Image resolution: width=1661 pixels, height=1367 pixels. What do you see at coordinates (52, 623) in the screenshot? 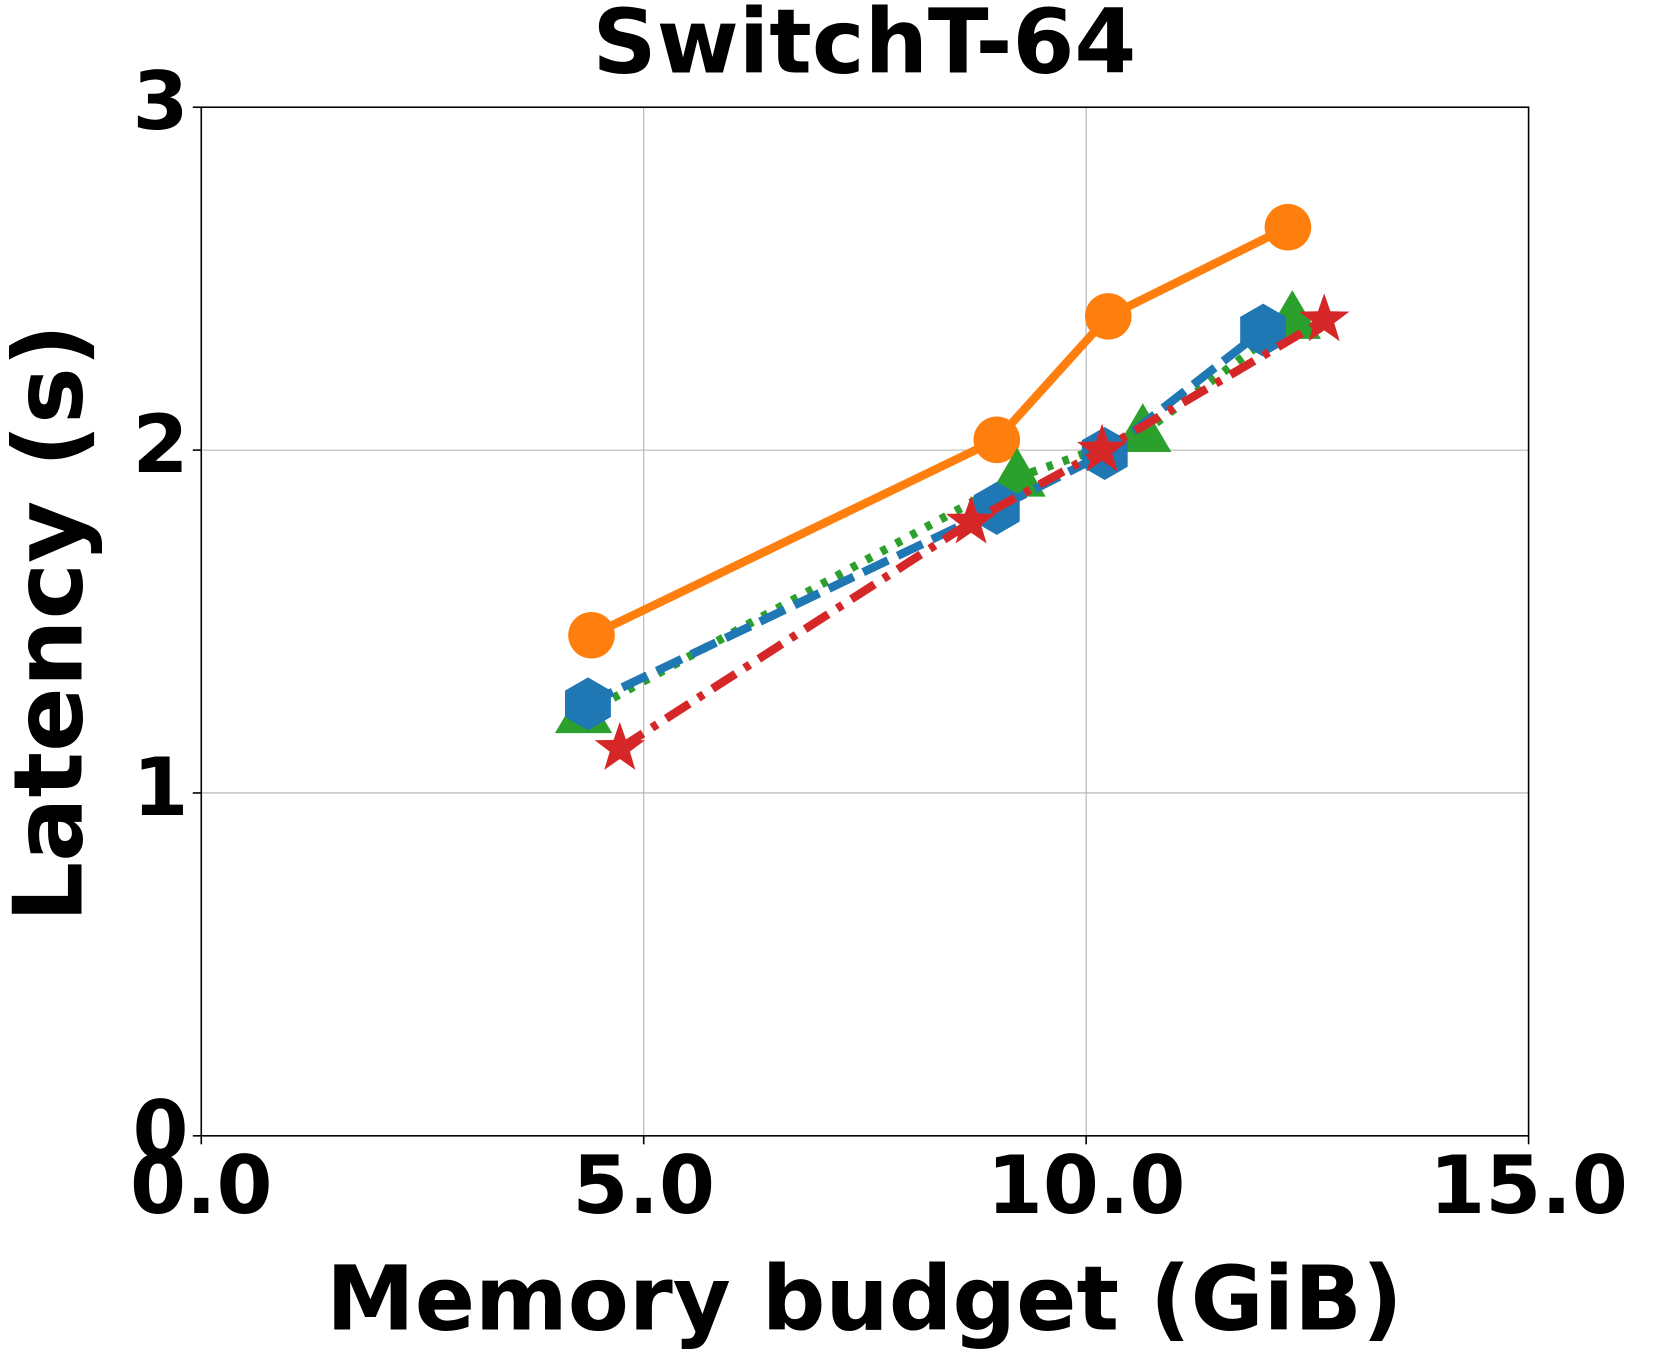
I see `y-axis-label: Latency (s)` at bounding box center [52, 623].